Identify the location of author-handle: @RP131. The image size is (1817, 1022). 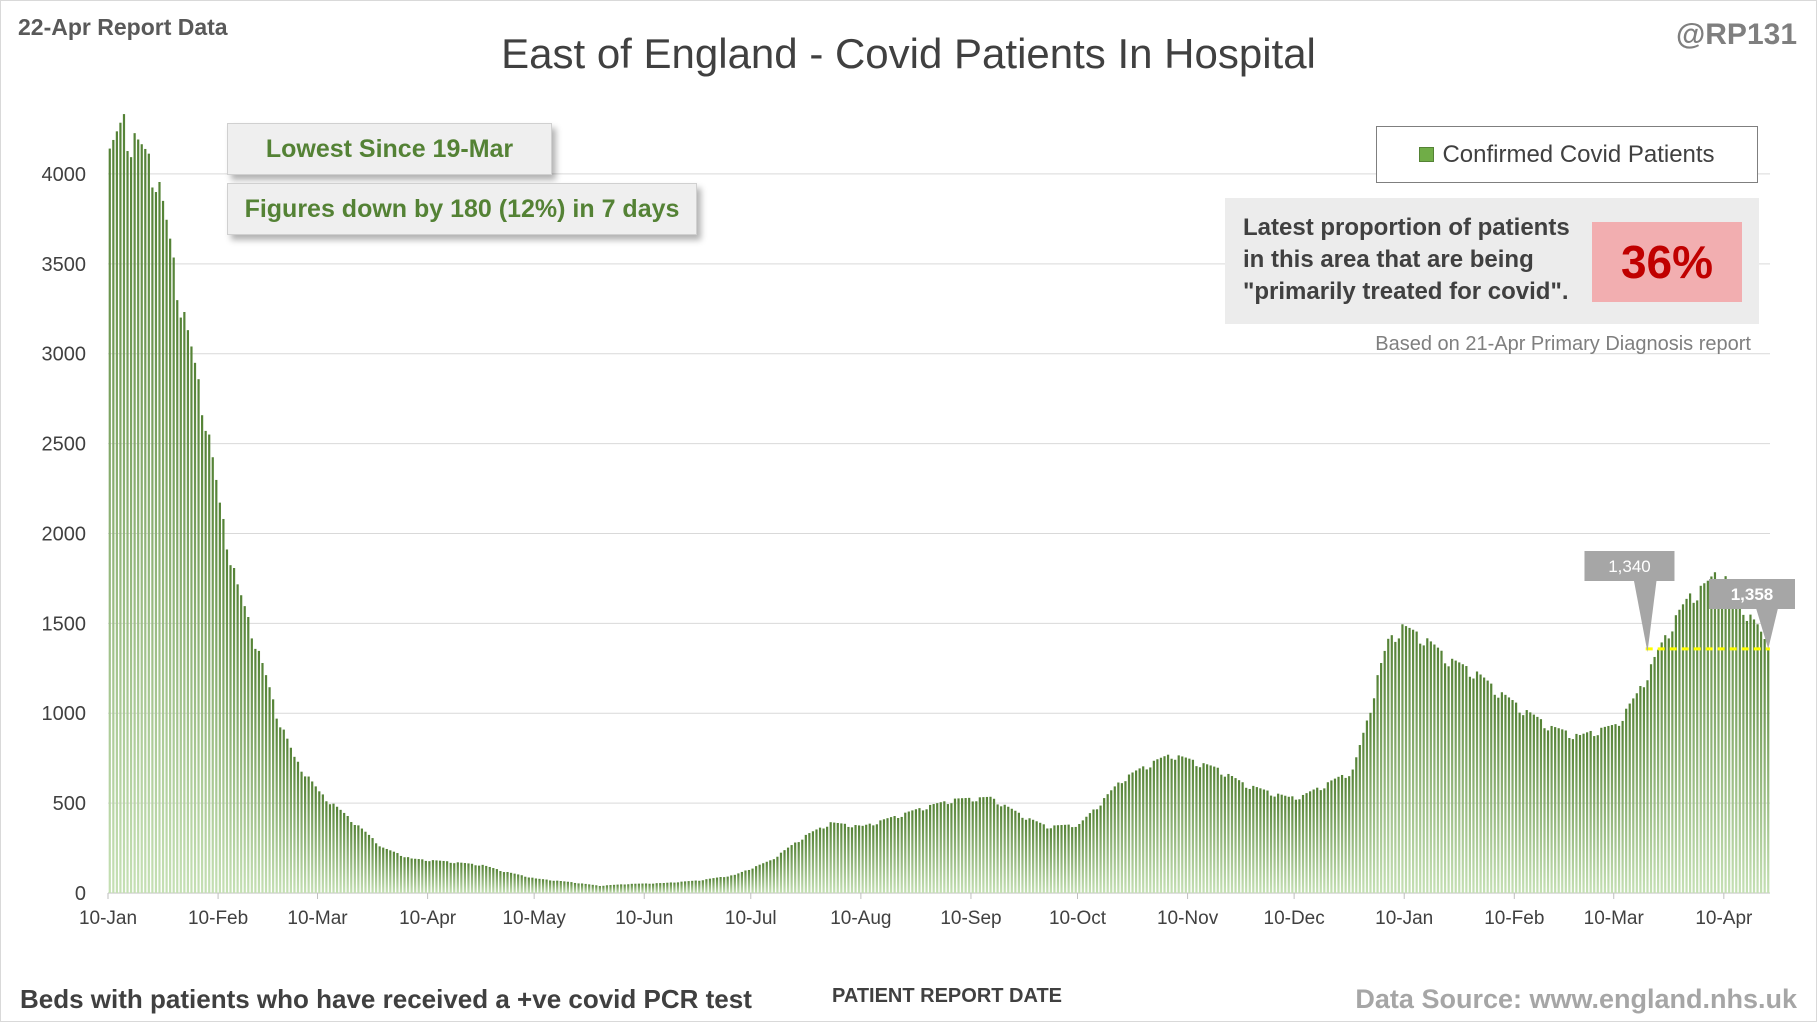
(1736, 34).